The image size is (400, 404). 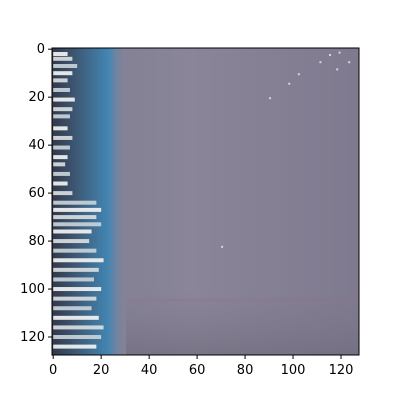 What do you see at coordinates (197, 370) in the screenshot?
I see `x-tick-label: 60` at bounding box center [197, 370].